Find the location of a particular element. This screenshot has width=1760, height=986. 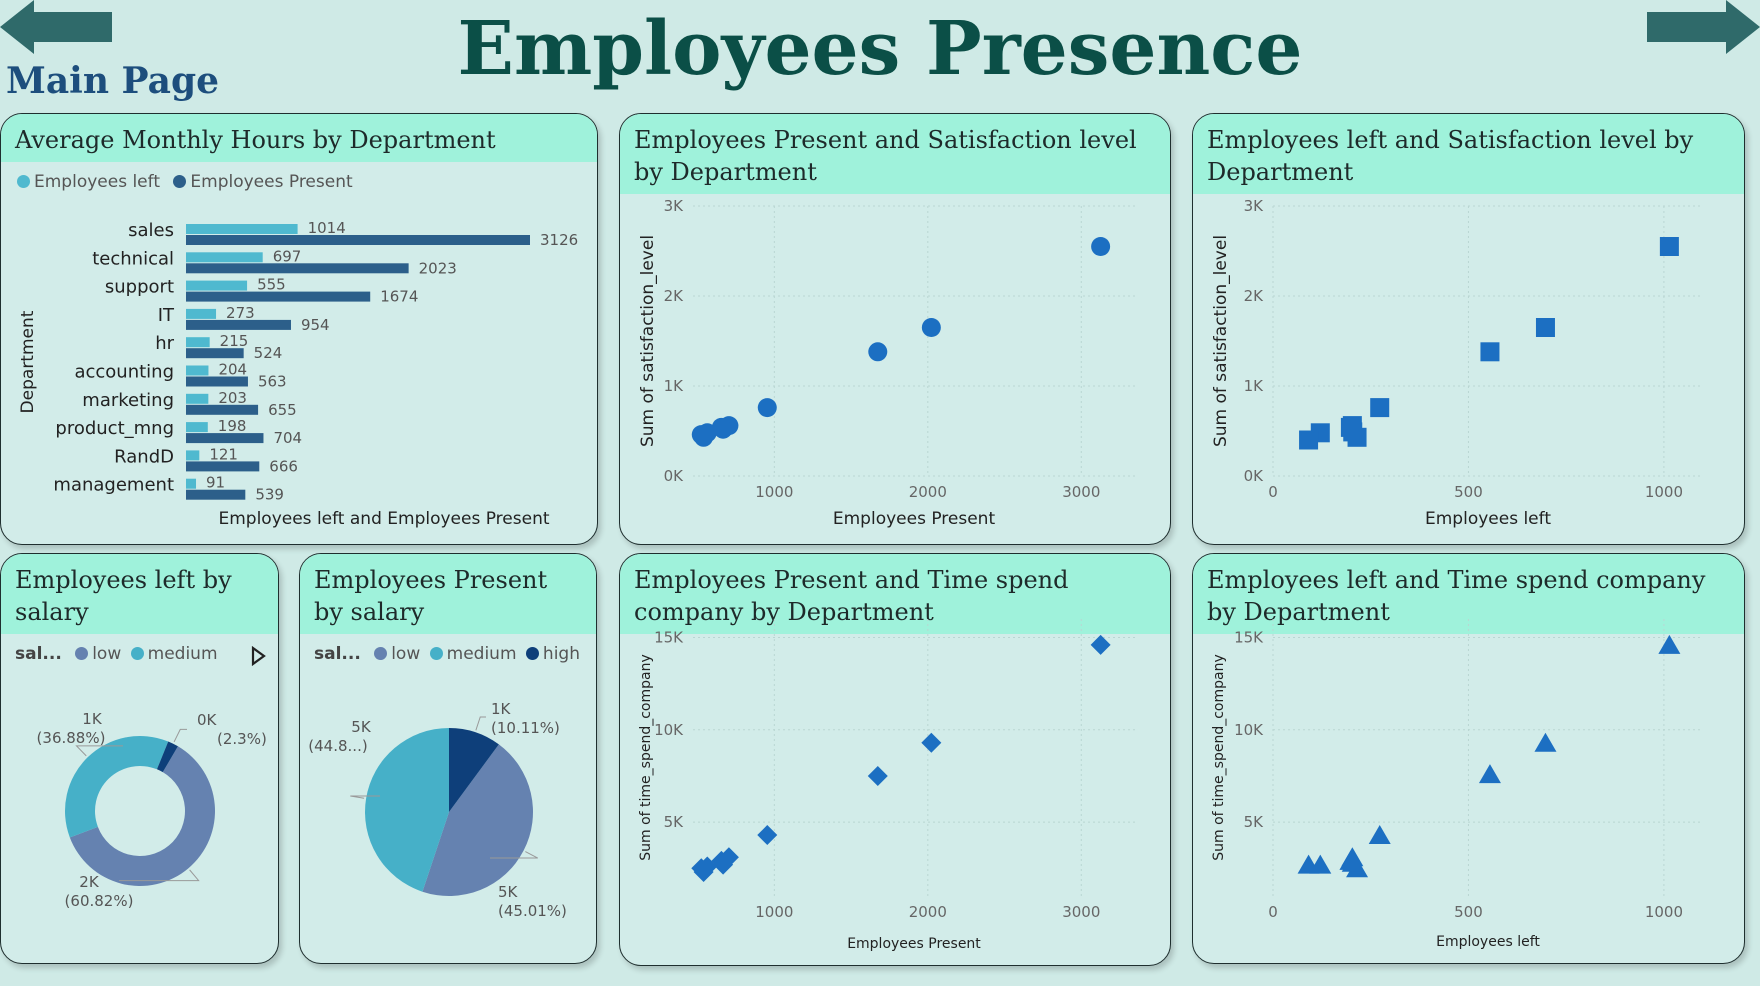

data-label-present: 539 is located at coordinates (269, 495).